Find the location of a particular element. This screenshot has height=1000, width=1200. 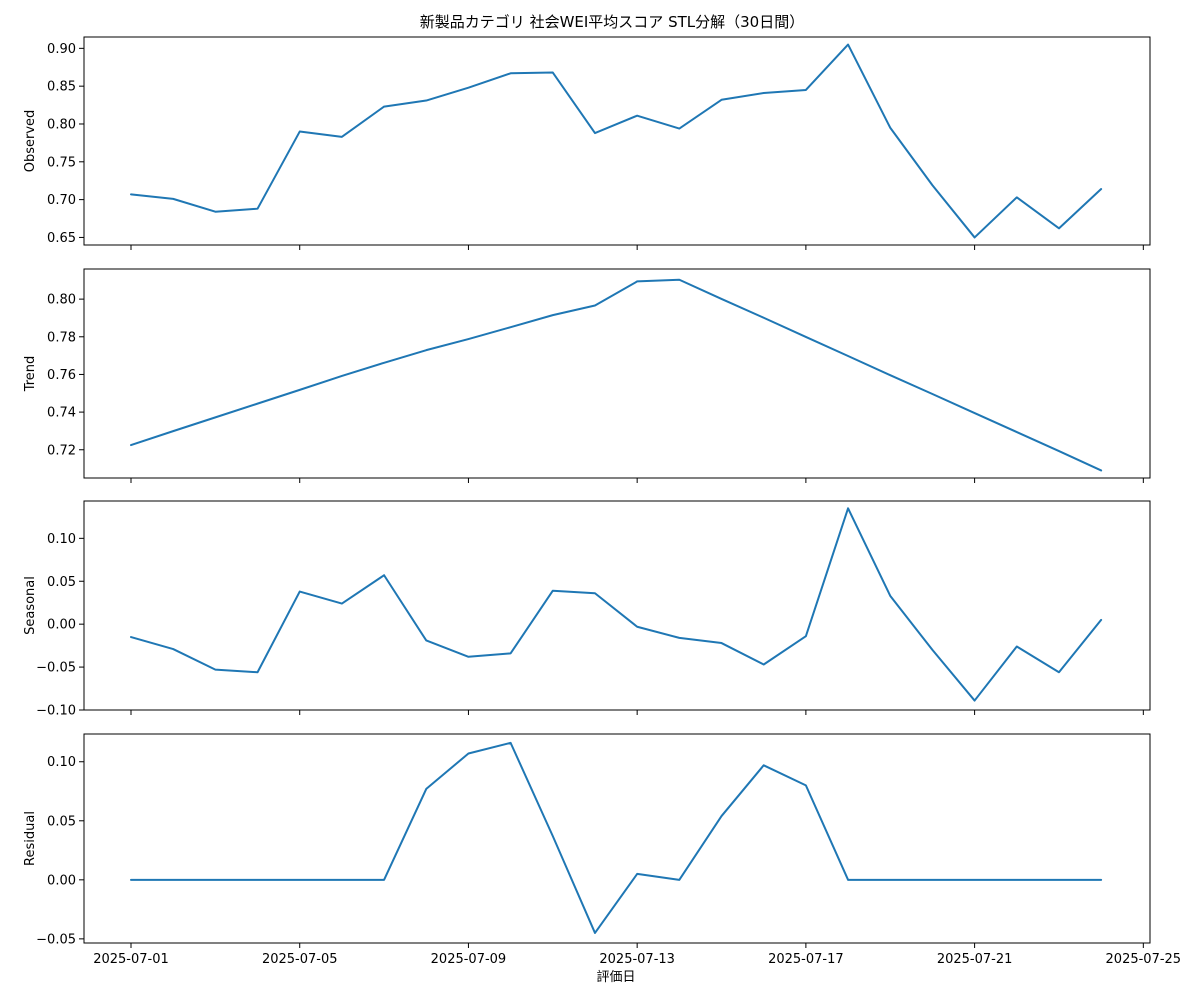

x-tick-label: 2025-07-09 is located at coordinates (469, 959).